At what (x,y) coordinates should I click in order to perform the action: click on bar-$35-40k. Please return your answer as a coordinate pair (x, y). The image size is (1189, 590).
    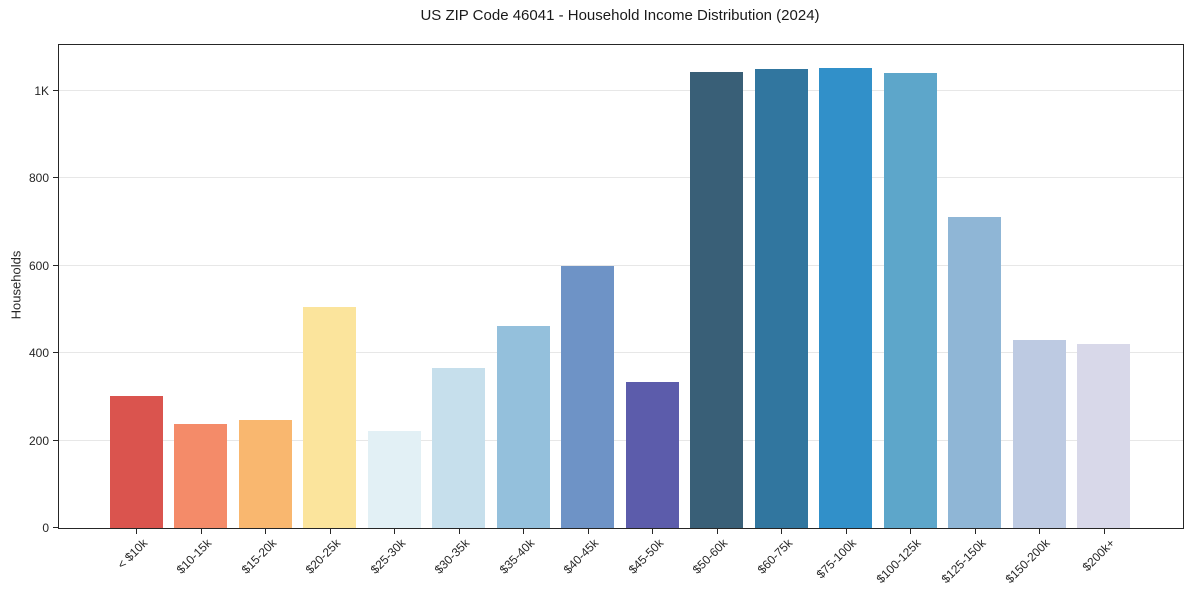
    Looking at the image, I should click on (523, 426).